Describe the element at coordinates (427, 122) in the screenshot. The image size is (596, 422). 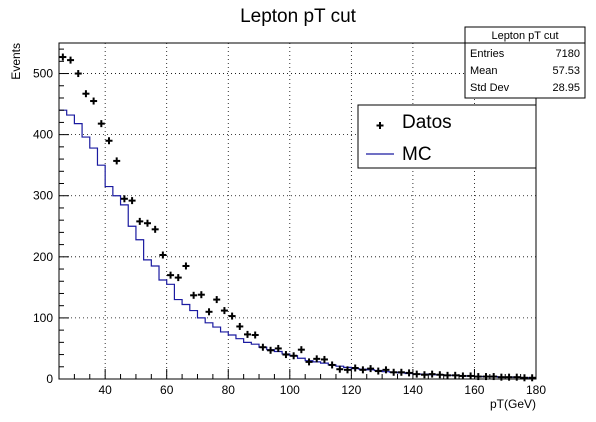
I see `legend-label-datos: Datos` at that location.